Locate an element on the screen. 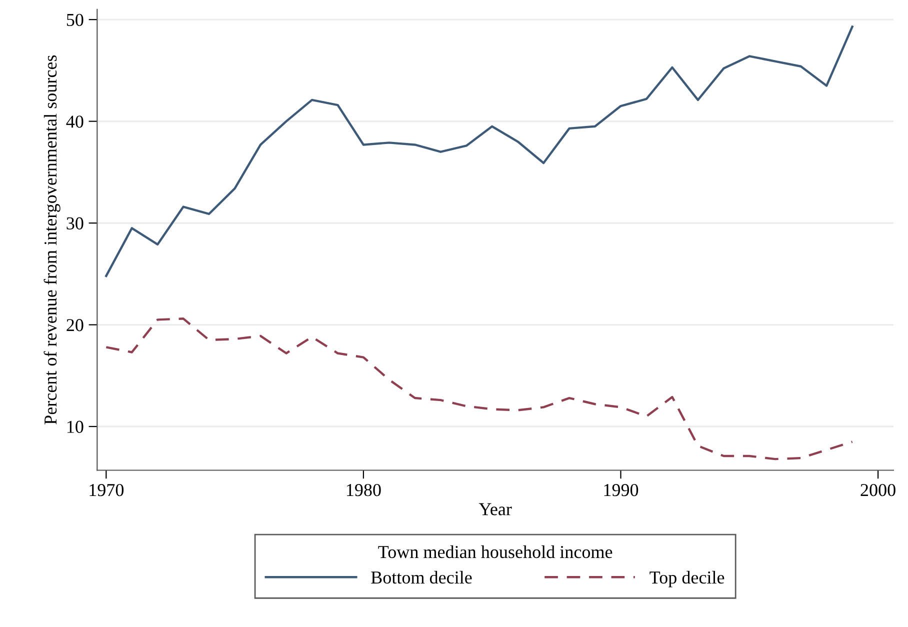  y-tick-label: 10 is located at coordinates (75, 426).